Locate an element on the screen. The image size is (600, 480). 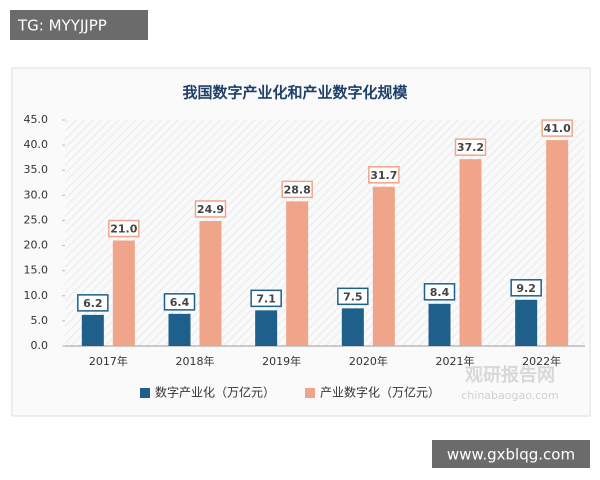
footer: www.gxblqg.com is located at coordinates (511, 455).